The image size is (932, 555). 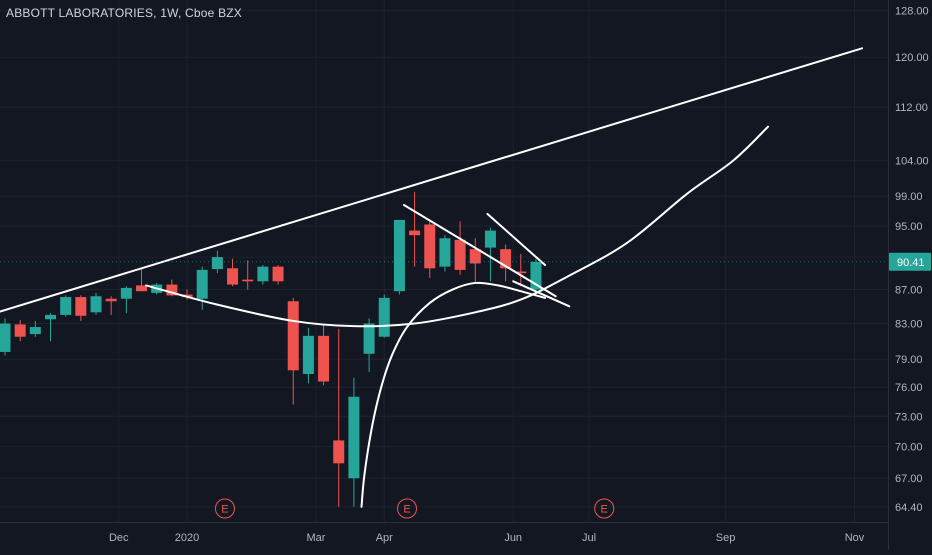 What do you see at coordinates (912, 162) in the screenshot?
I see `y-tick-label: 104.00` at bounding box center [912, 162].